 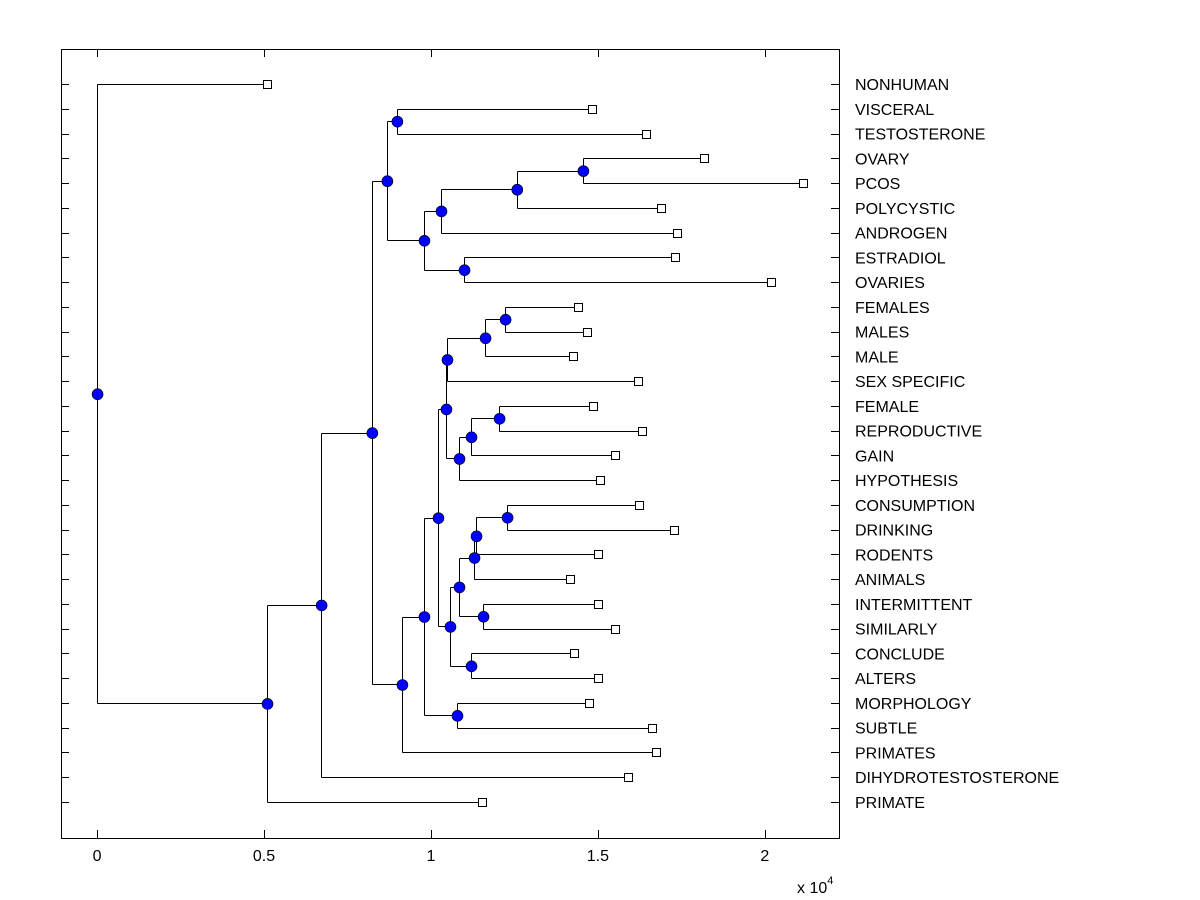 What do you see at coordinates (812, 888) in the screenshot?
I see `x-scale-text: x 10` at bounding box center [812, 888].